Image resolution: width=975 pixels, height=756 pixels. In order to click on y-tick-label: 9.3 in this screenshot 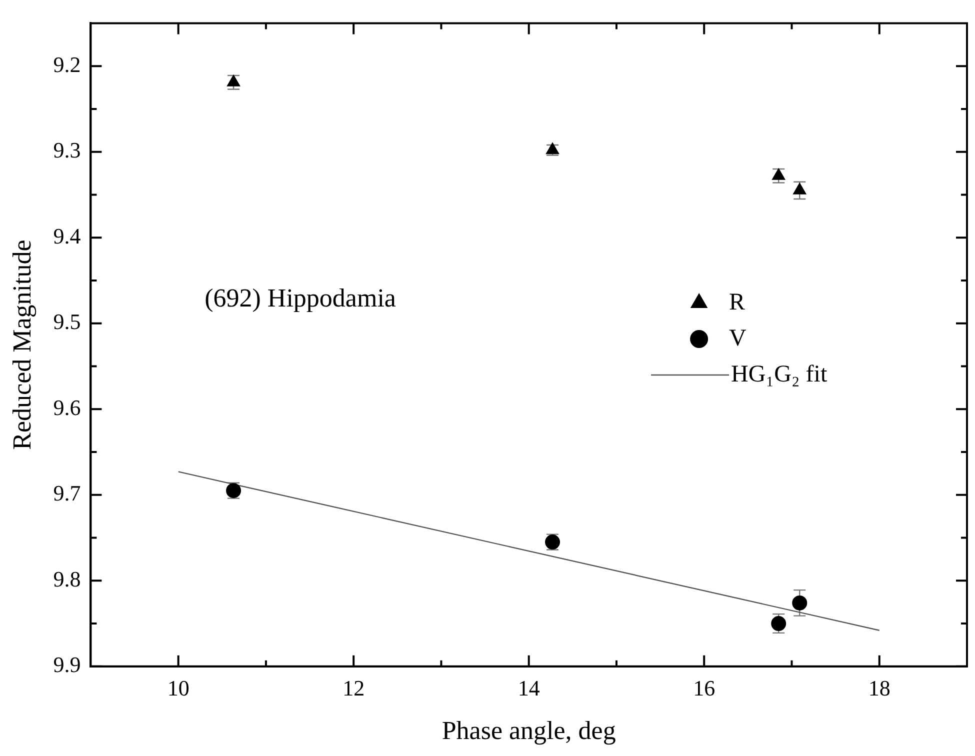, I will do `click(67, 150)`.